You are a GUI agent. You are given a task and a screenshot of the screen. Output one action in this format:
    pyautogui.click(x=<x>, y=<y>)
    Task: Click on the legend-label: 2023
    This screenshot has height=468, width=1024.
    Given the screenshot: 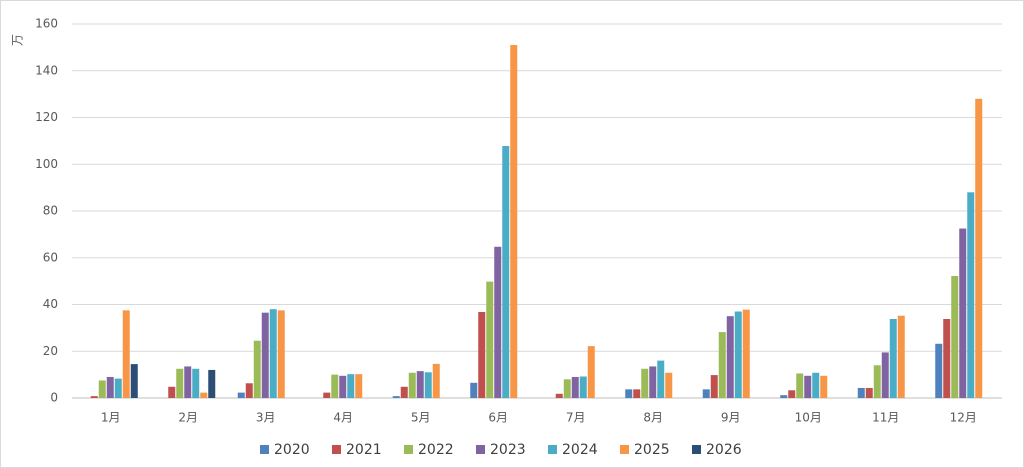 What is the action you would take?
    pyautogui.click(x=508, y=450)
    